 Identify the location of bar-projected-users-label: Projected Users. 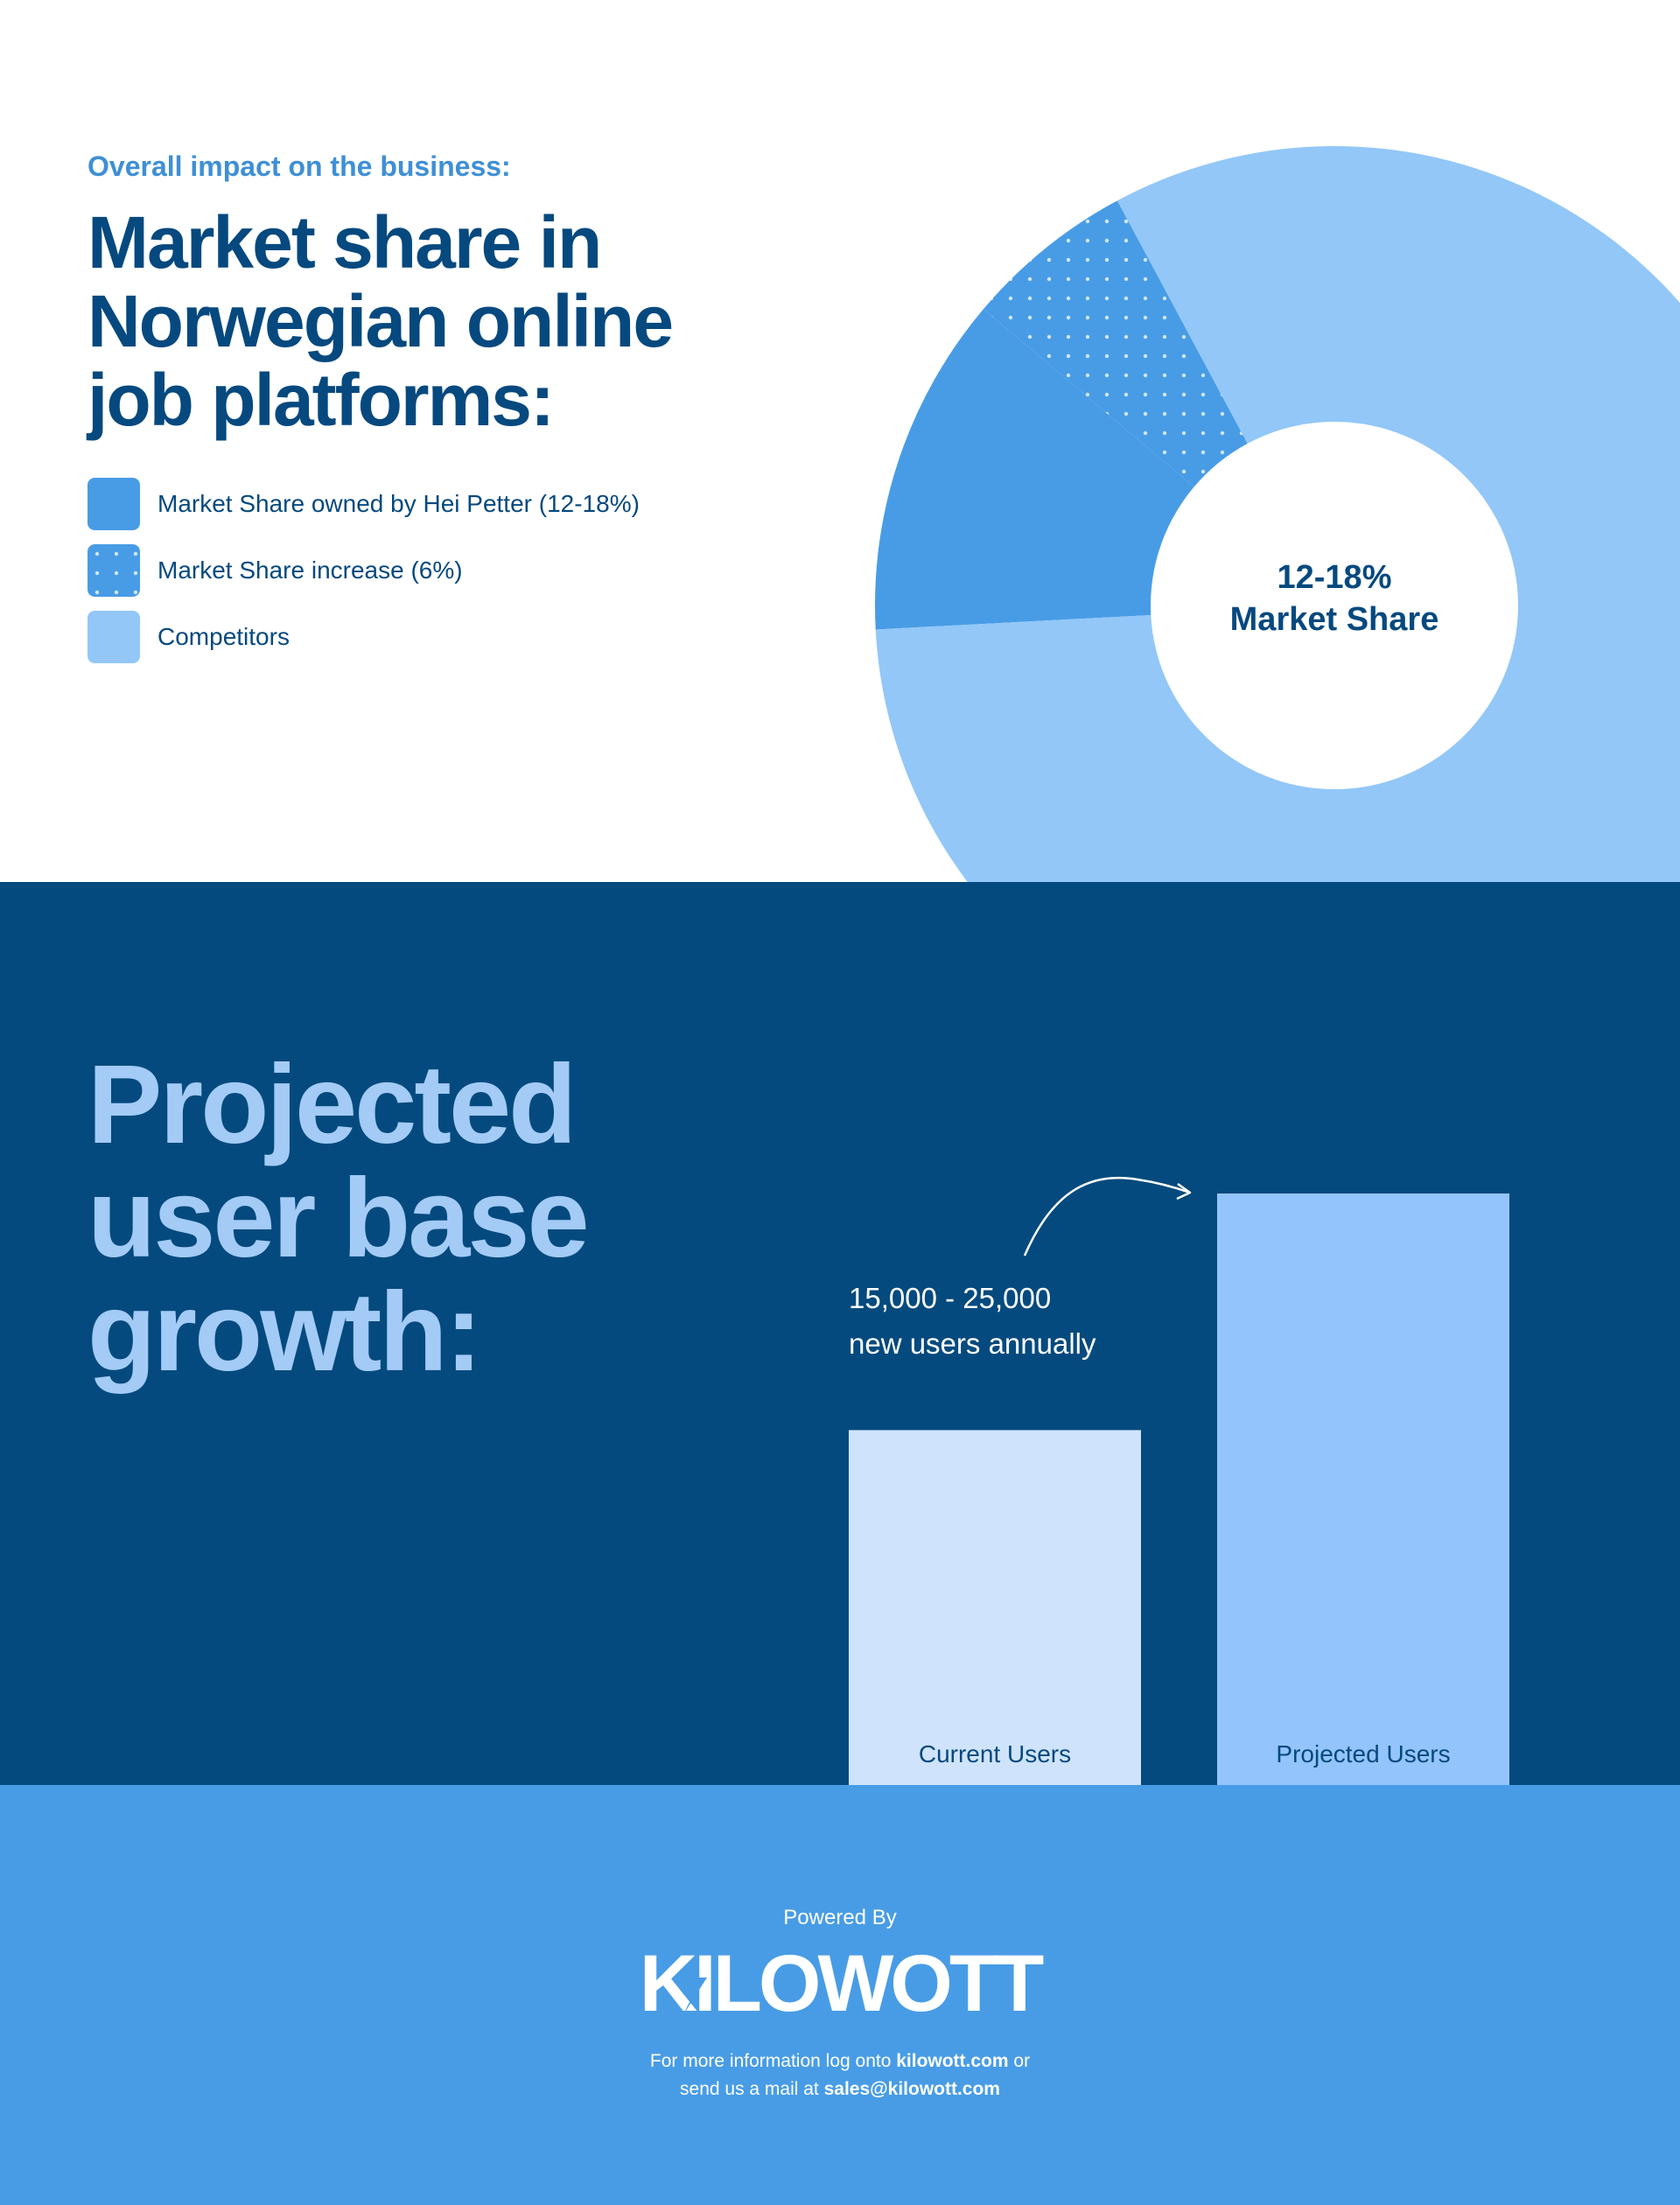
(1363, 1754).